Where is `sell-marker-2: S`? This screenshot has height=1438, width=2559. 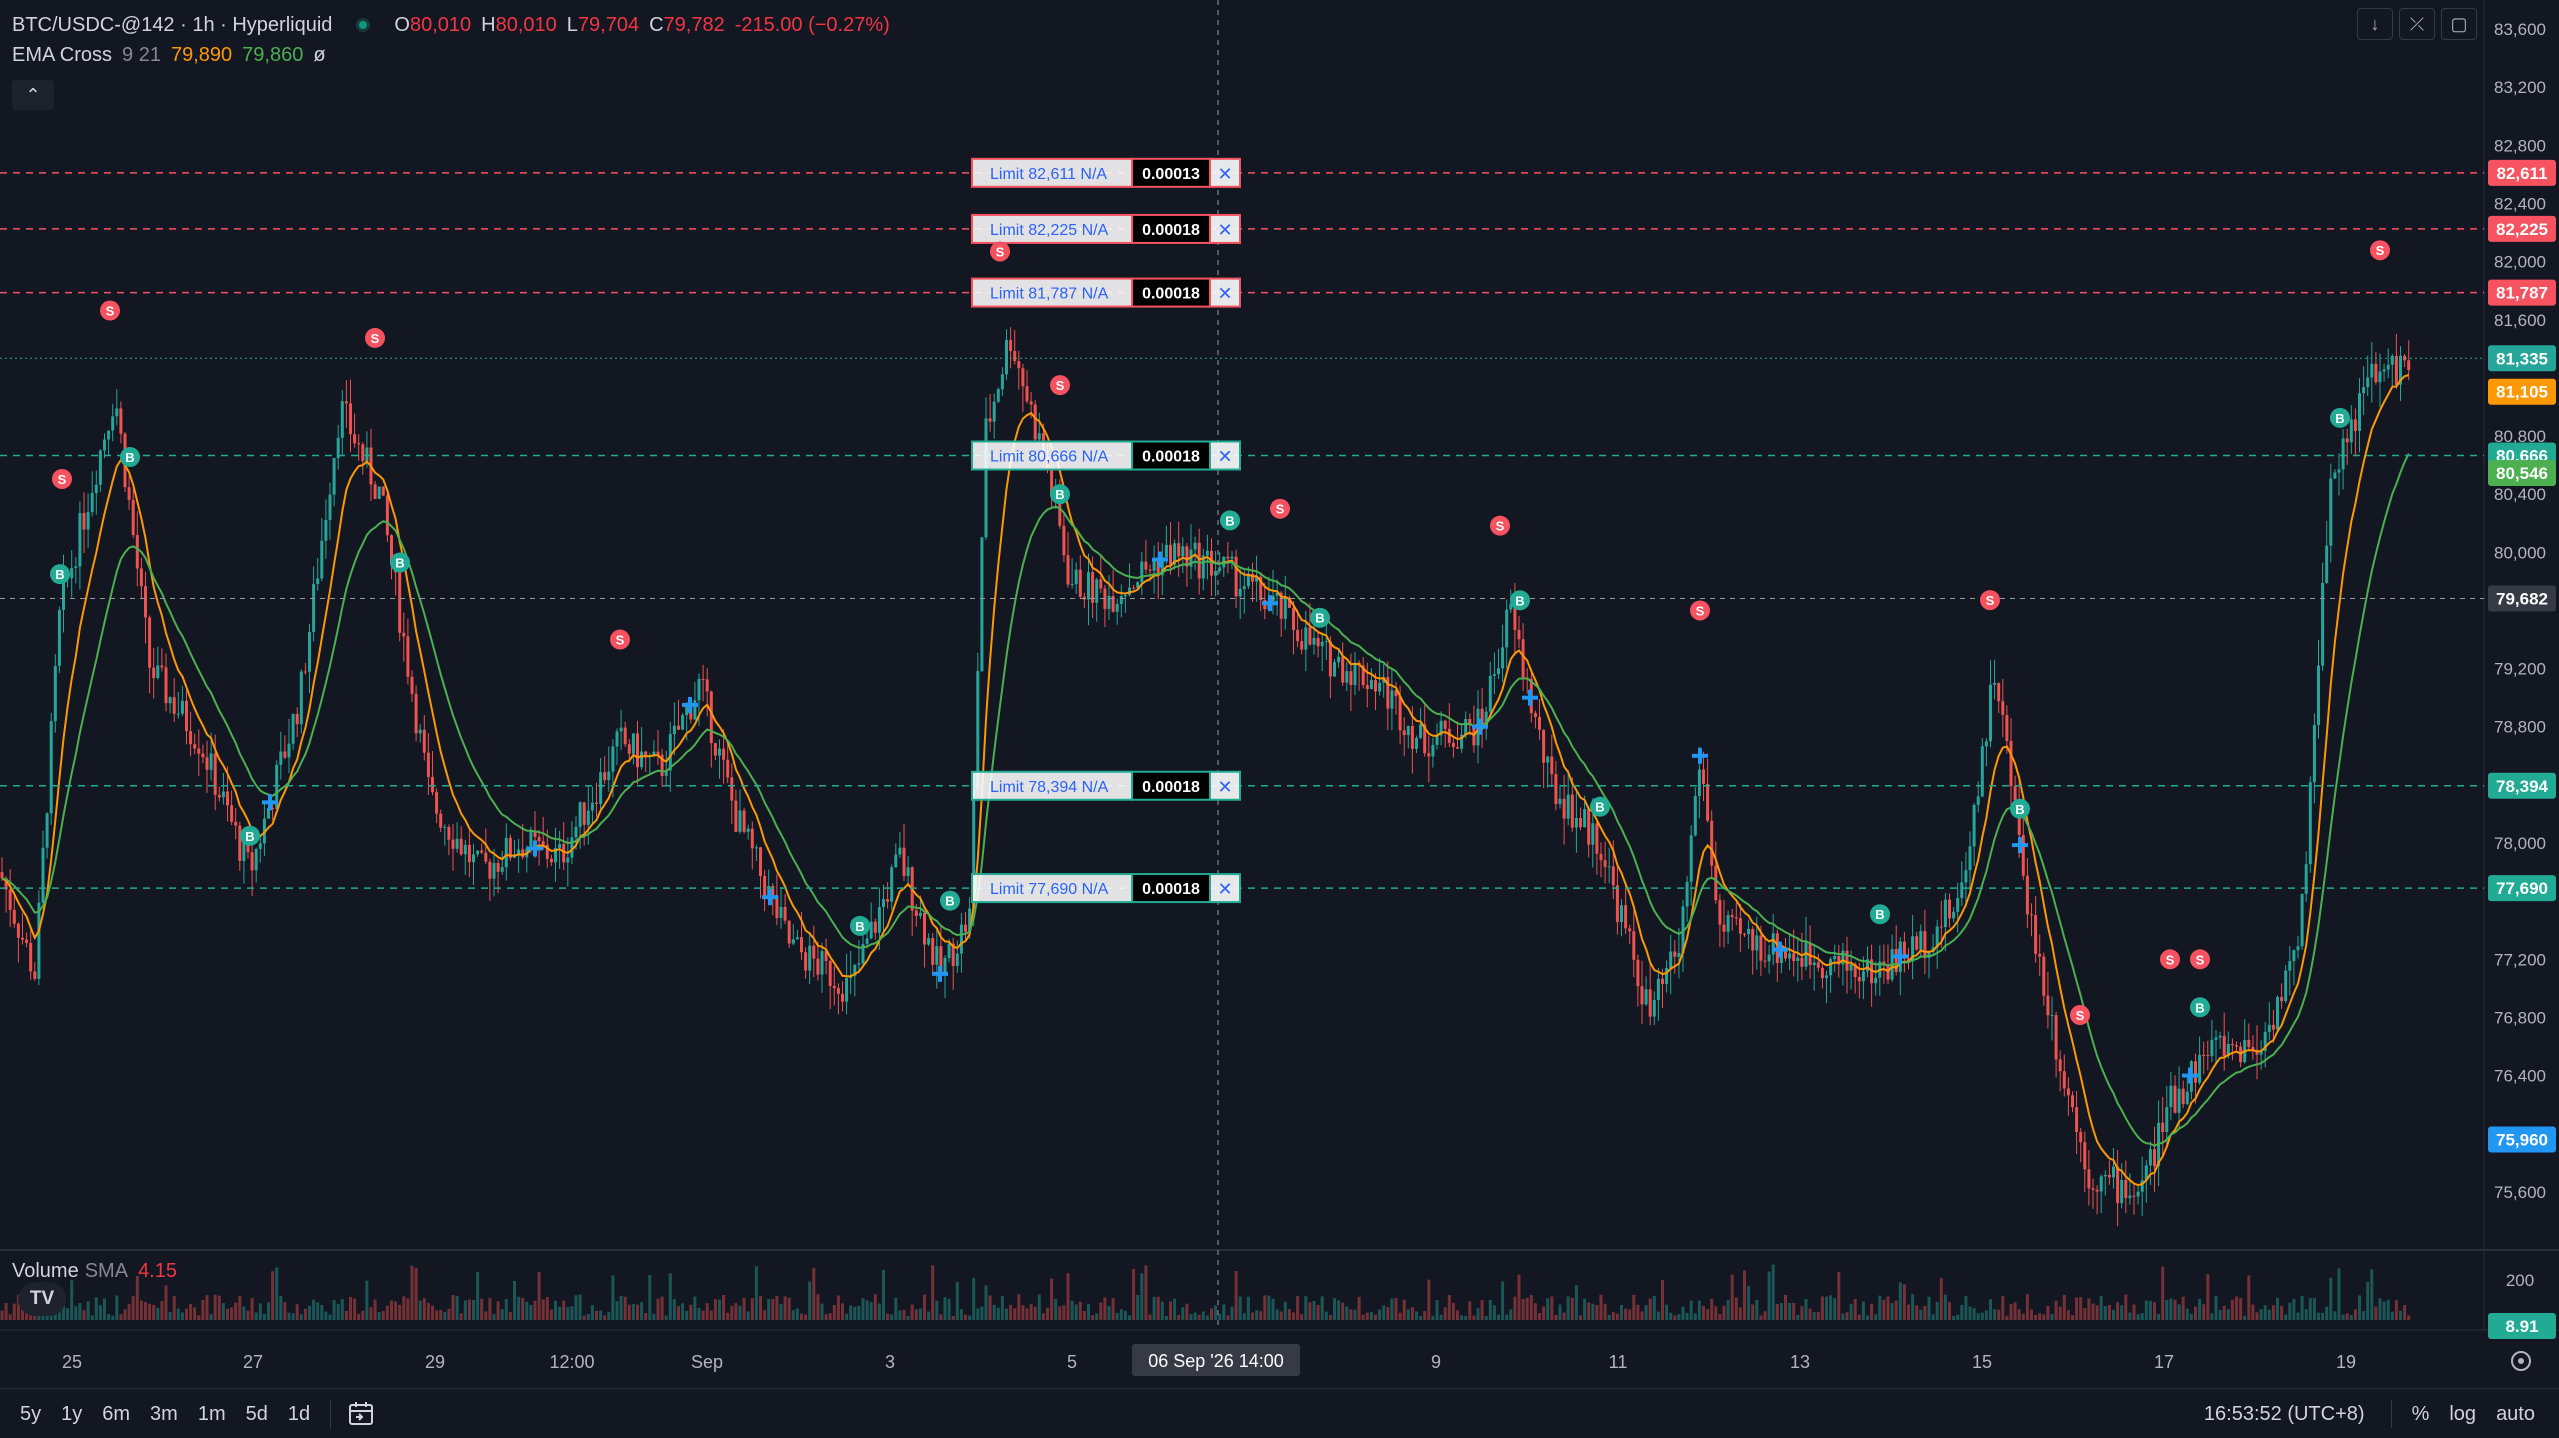 sell-marker-2: S is located at coordinates (62, 478).